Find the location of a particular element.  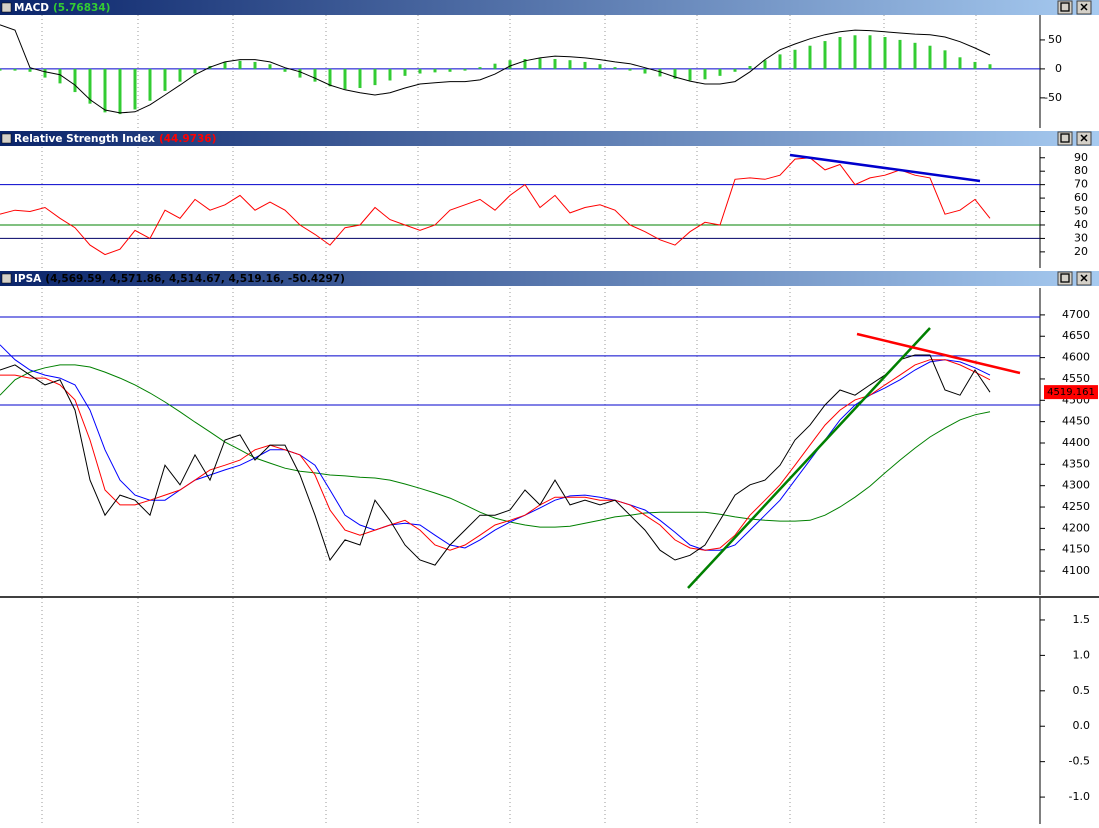

y-tick-label: 1.0 is located at coordinates (1082, 654).